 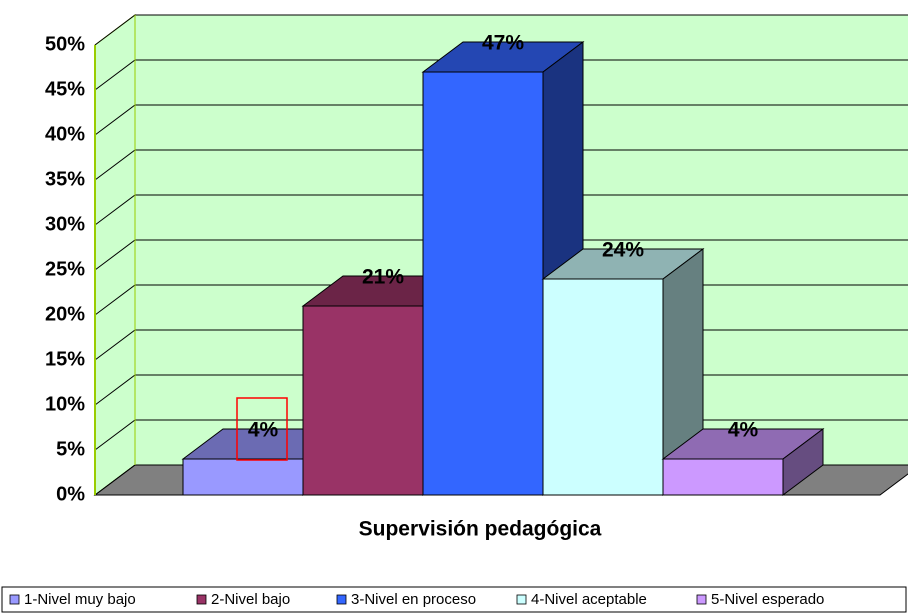 What do you see at coordinates (65, 269) in the screenshot?
I see `y-tick-label: 25%` at bounding box center [65, 269].